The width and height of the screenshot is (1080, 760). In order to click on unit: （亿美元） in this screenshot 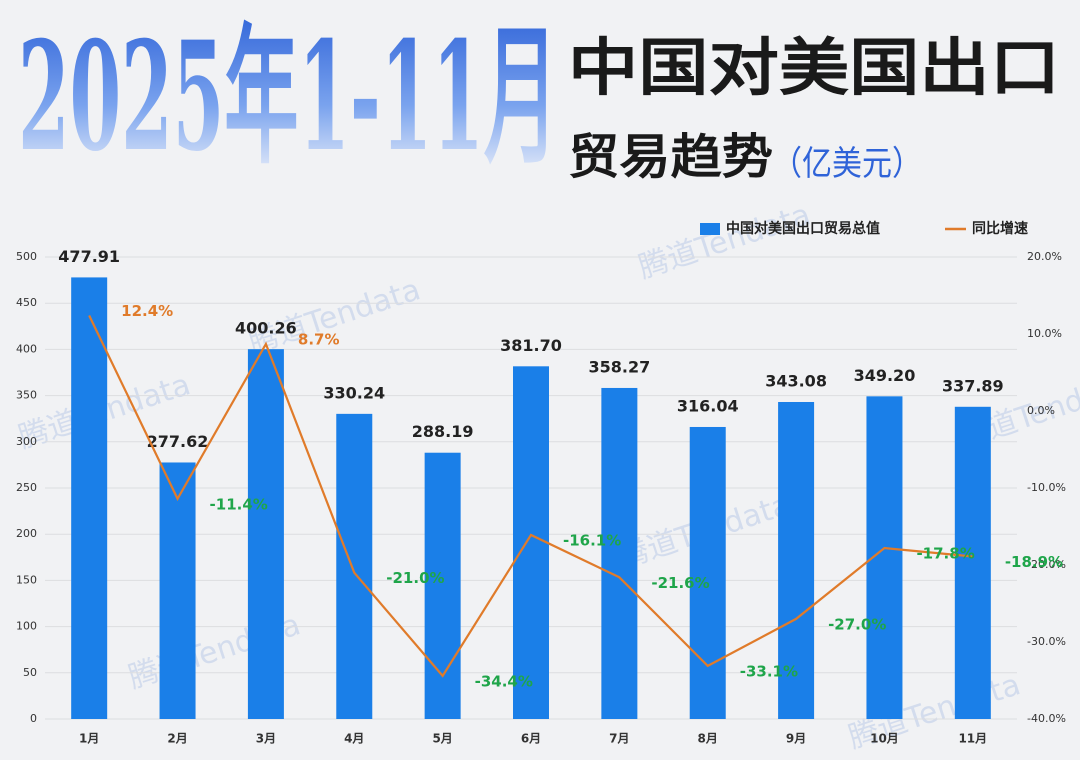, I will do `click(847, 164)`.